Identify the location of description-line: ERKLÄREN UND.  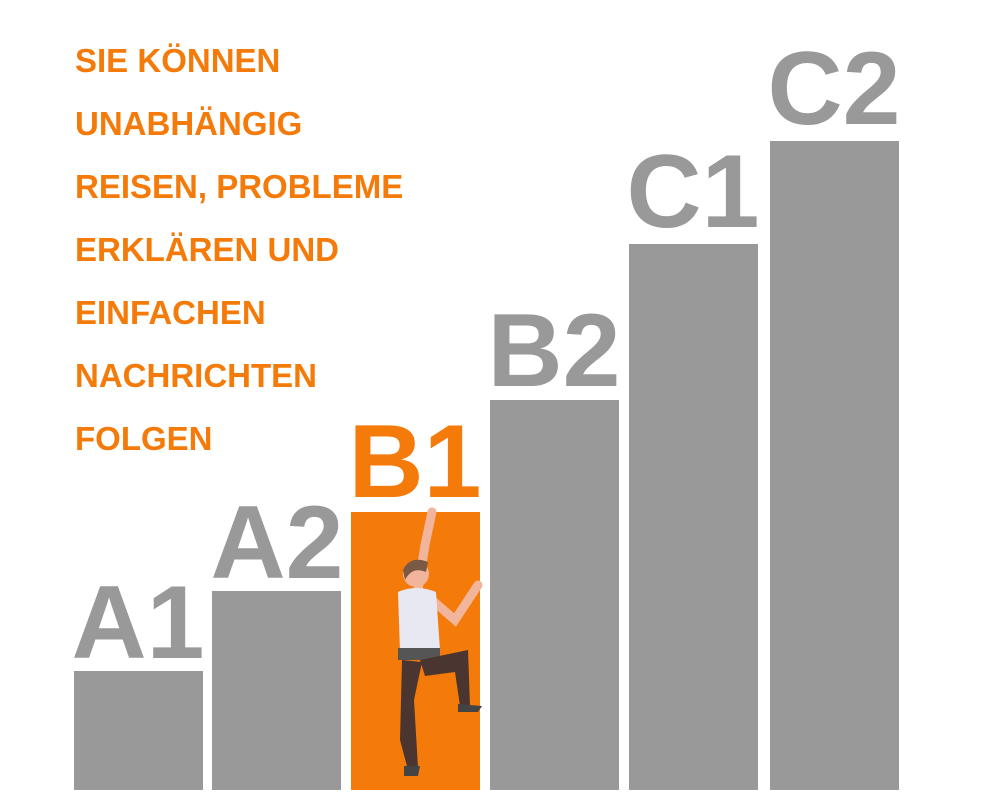
(207, 249).